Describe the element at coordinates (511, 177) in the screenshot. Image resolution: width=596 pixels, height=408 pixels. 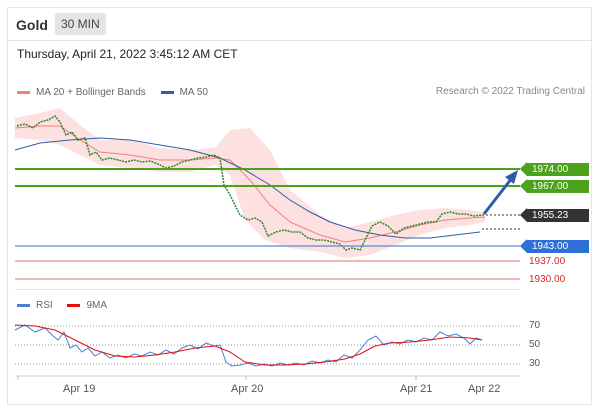
I see `arrow-head-icon` at that location.